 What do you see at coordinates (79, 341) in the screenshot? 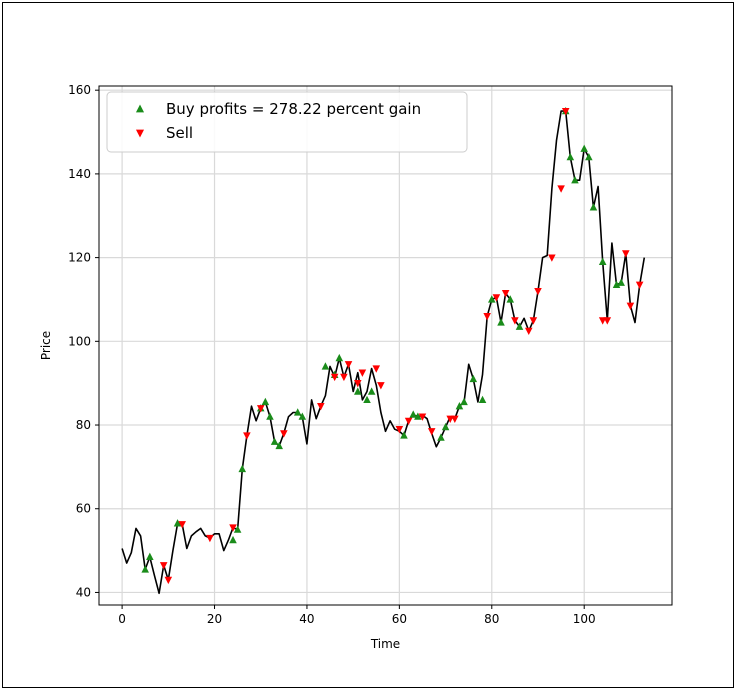
I see `y-tick-label: 100` at bounding box center [79, 341].